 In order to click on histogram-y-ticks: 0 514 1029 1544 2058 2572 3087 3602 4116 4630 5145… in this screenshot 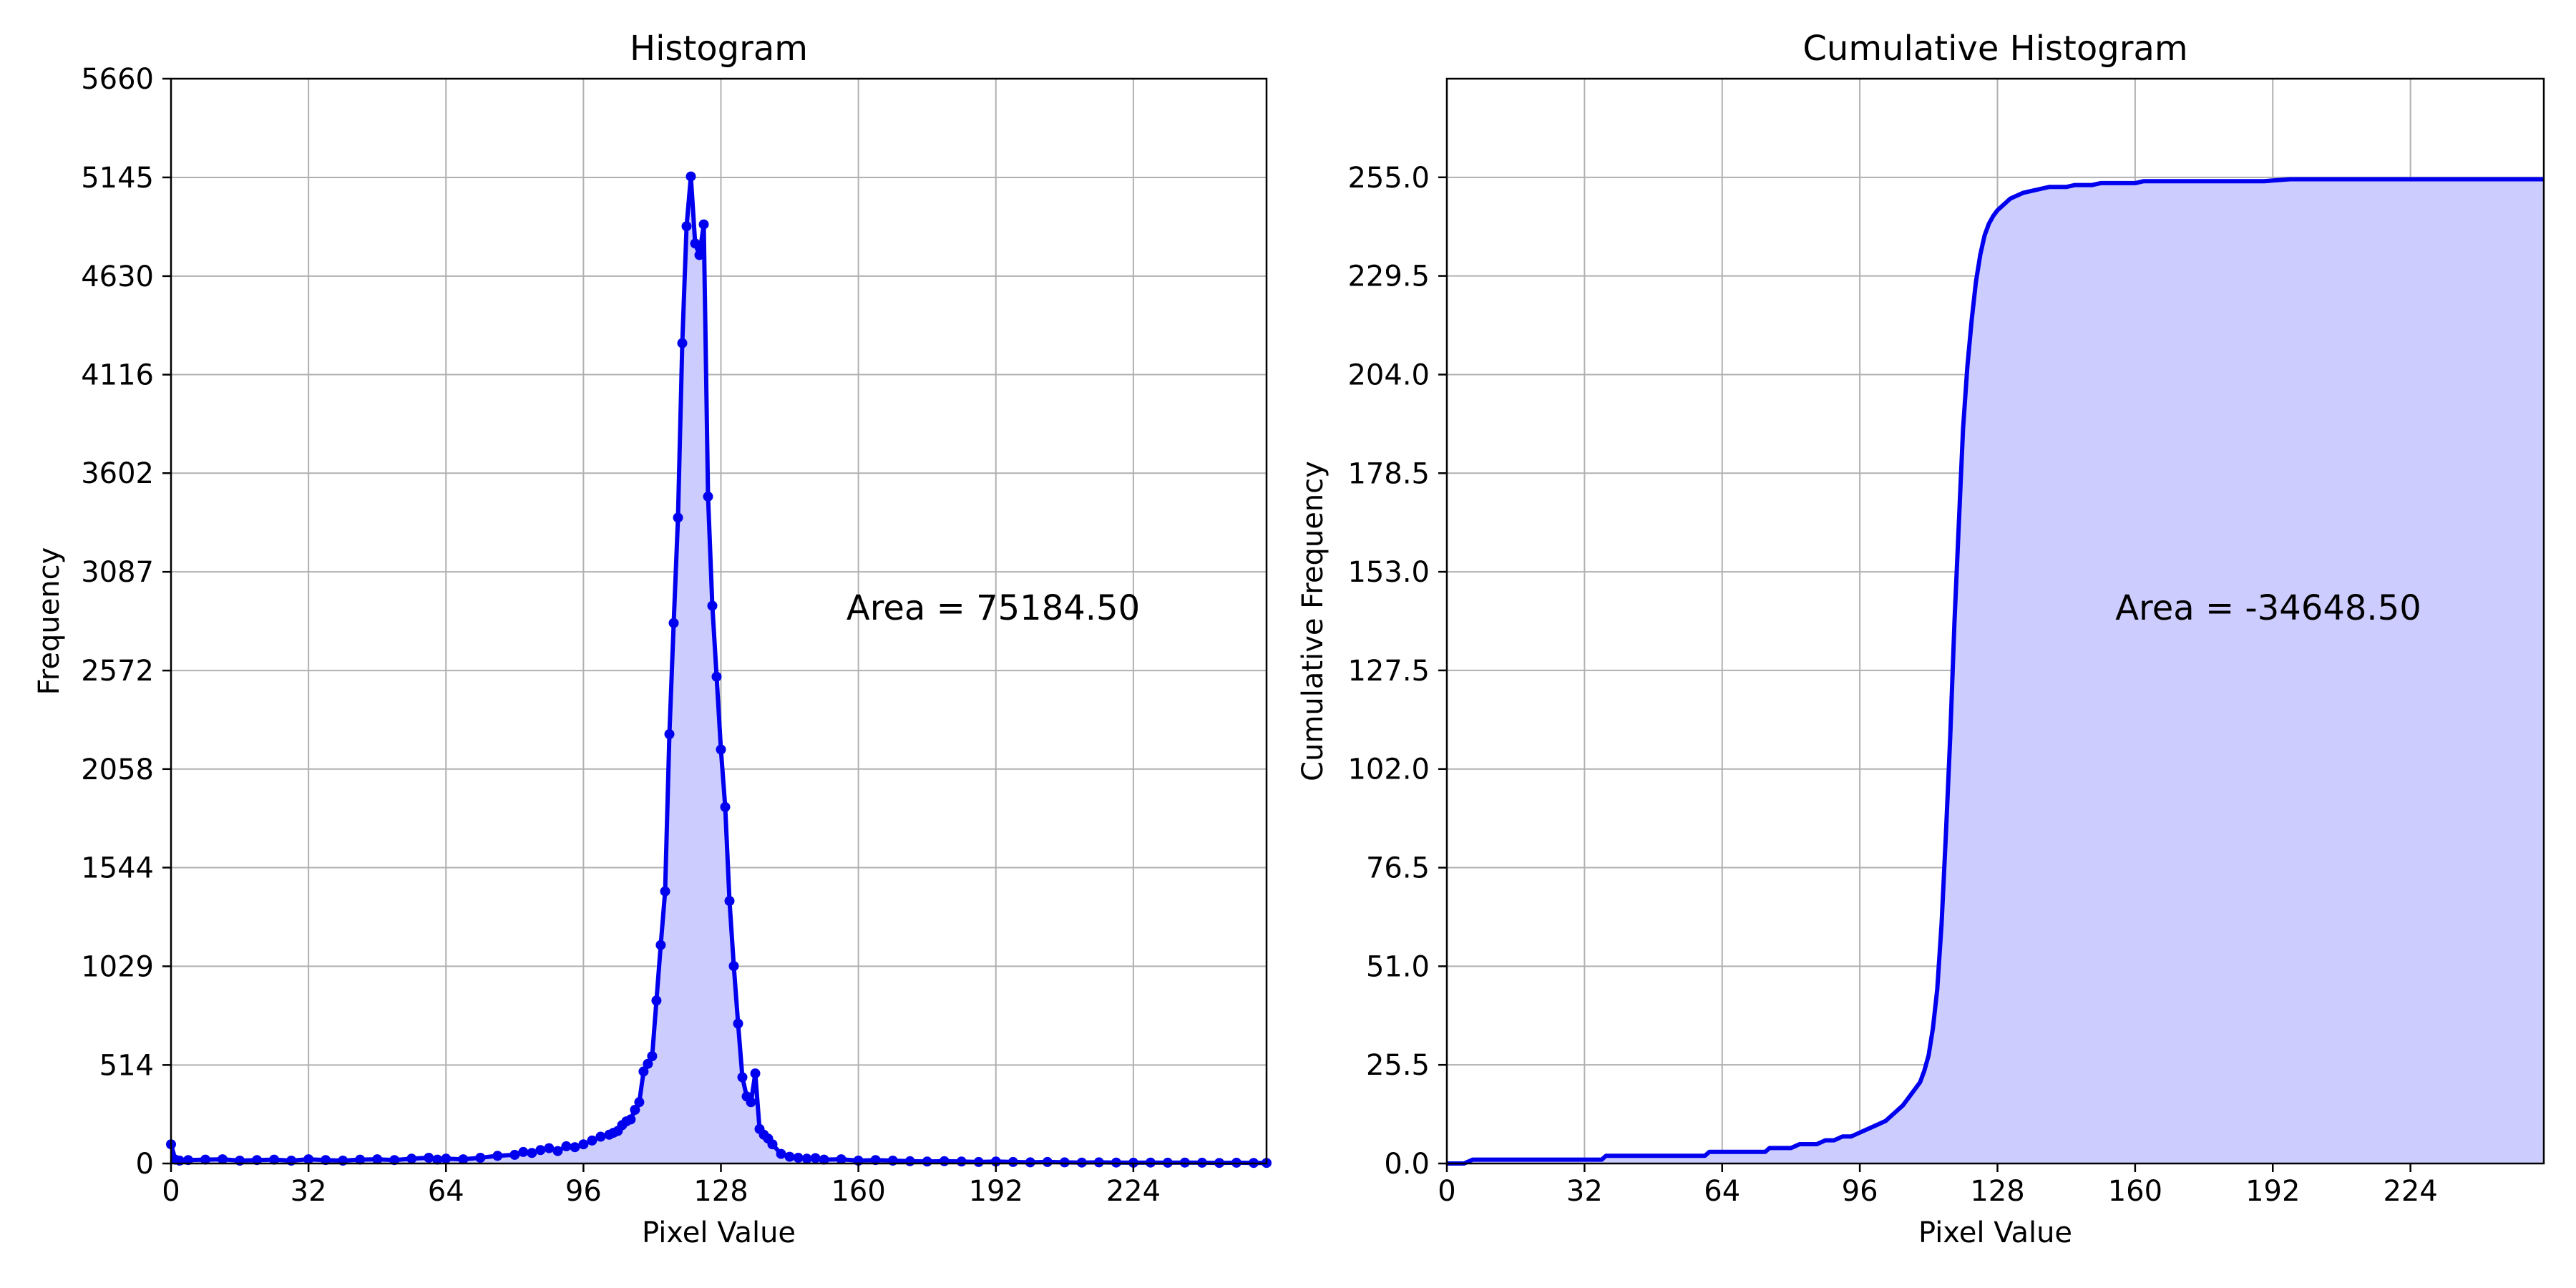, I will do `click(126, 622)`.